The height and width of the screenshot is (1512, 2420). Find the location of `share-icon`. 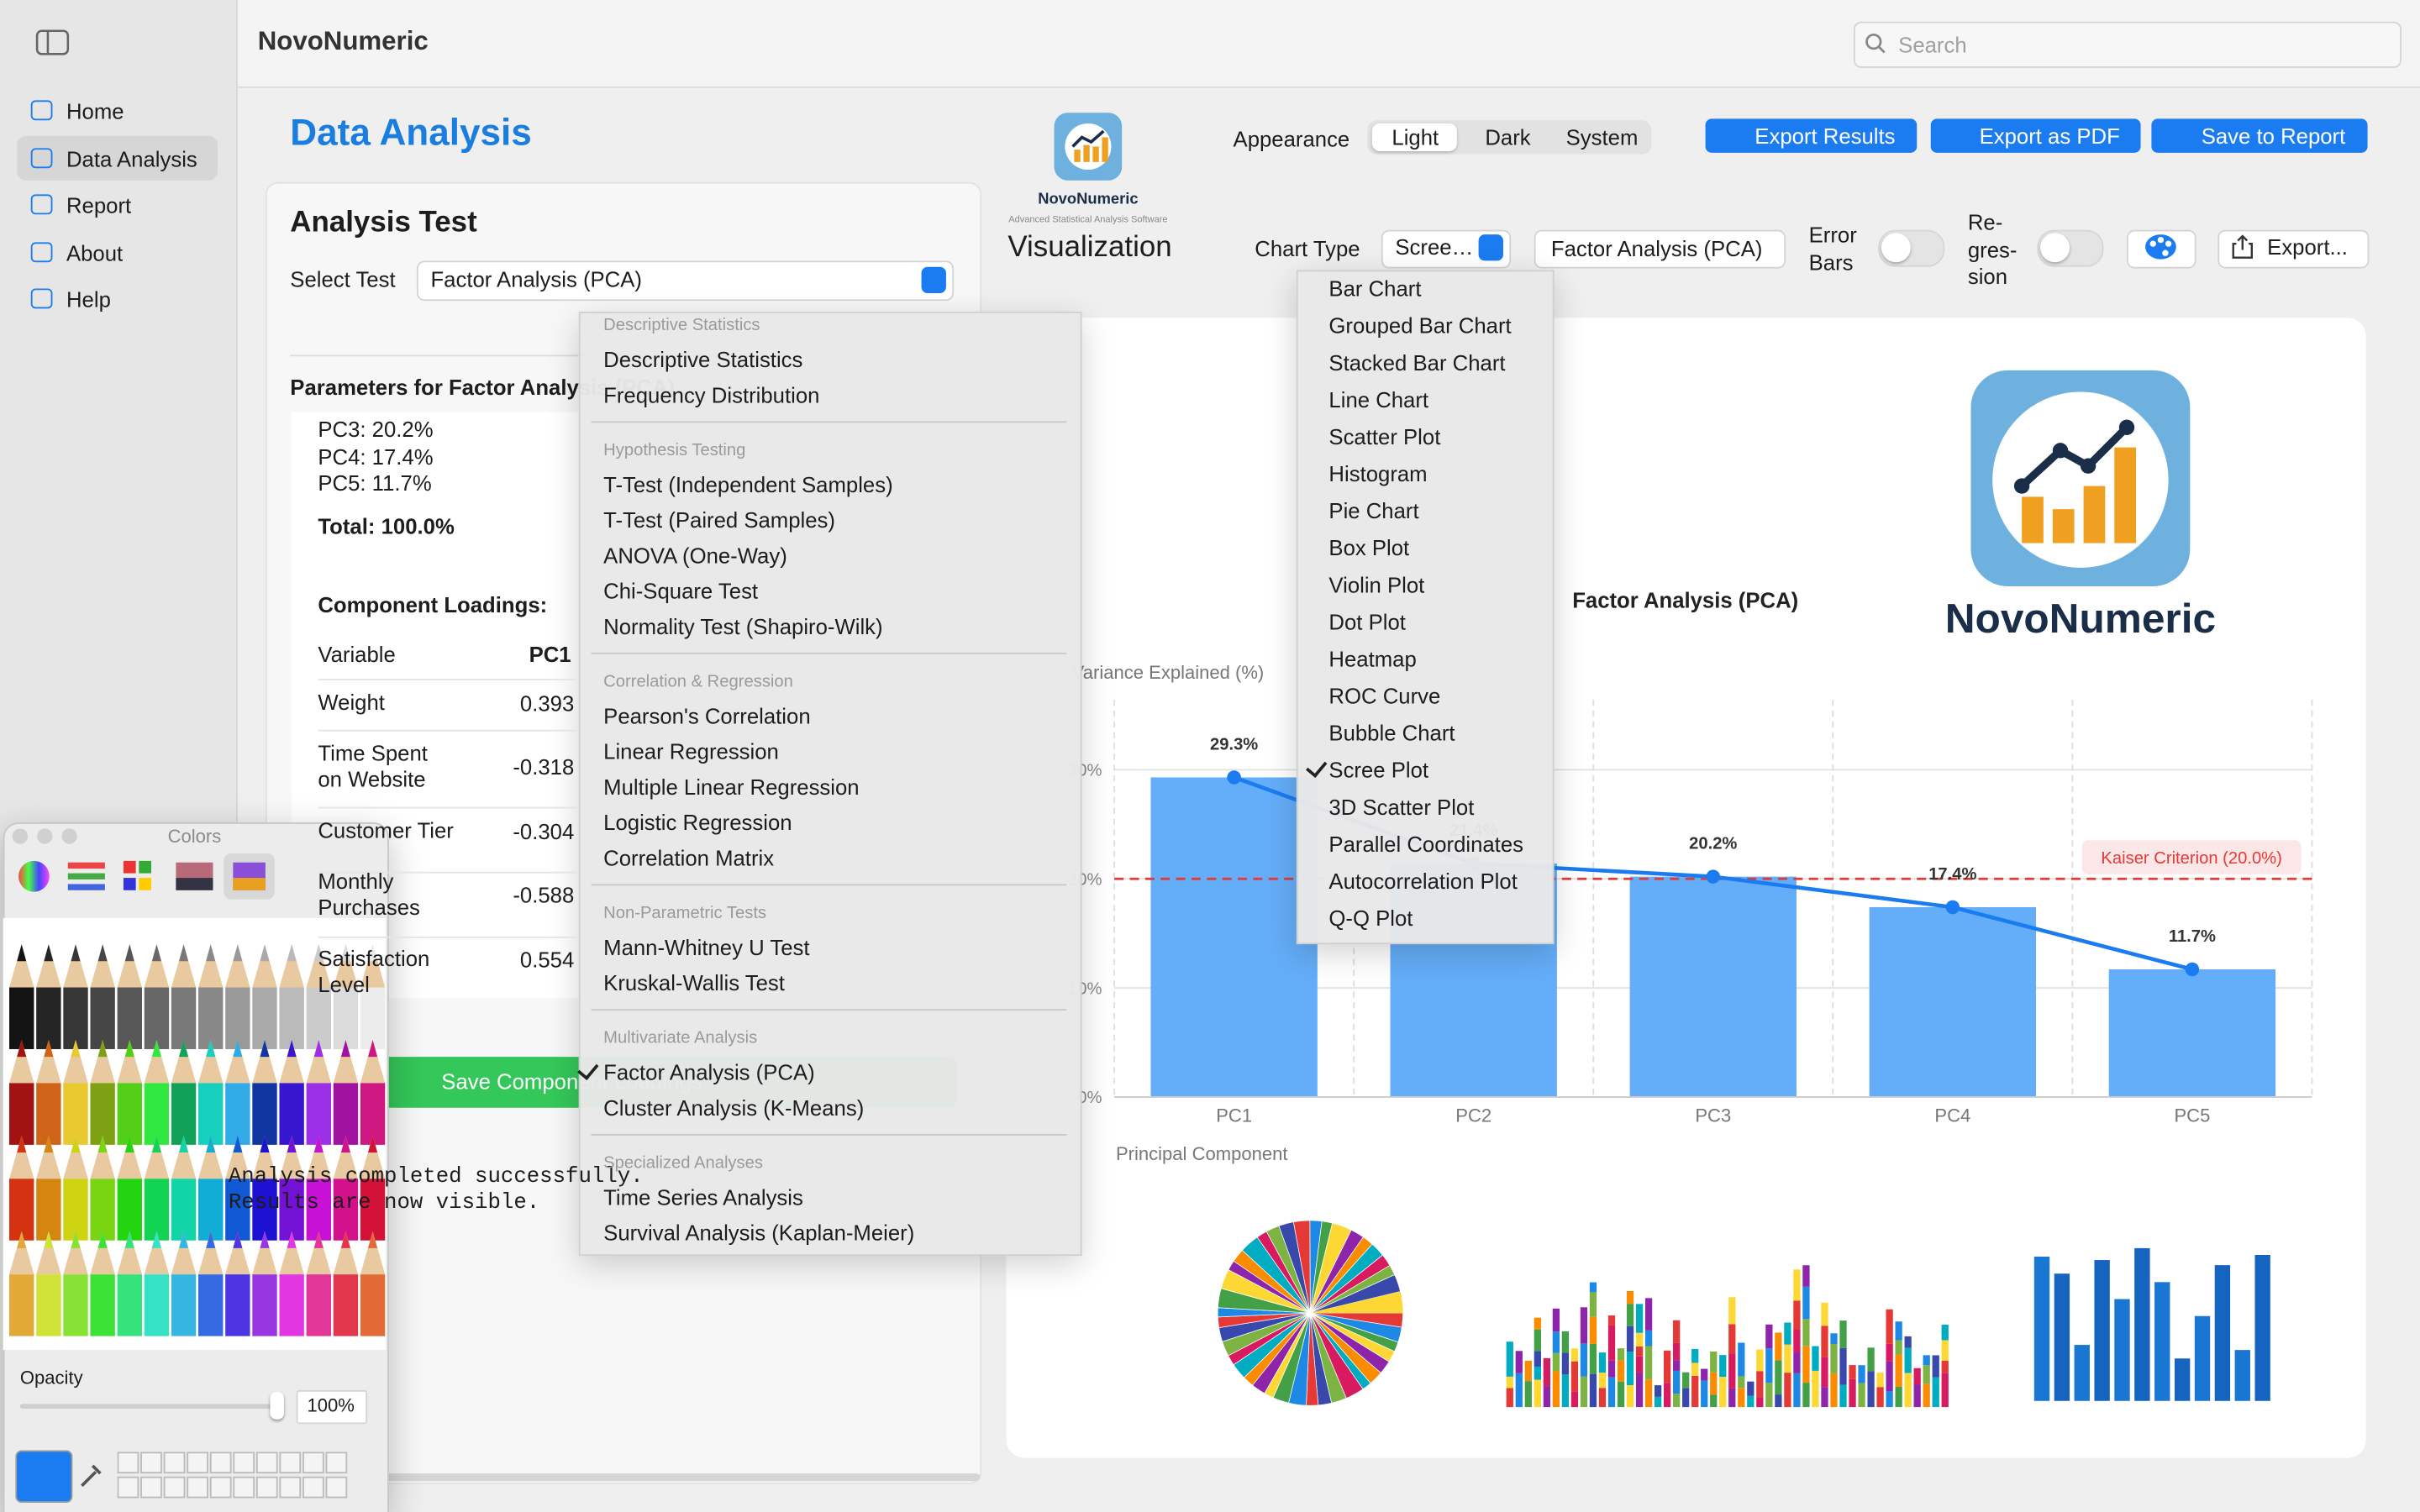

share-icon is located at coordinates (2242, 246).